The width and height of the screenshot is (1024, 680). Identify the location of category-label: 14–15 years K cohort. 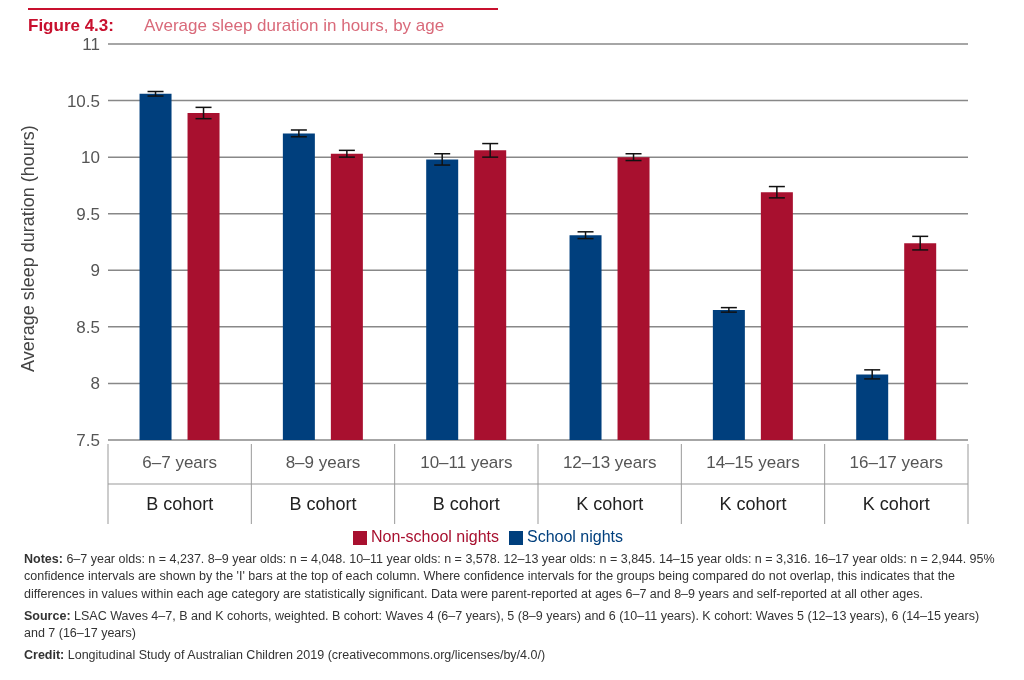
(753, 483).